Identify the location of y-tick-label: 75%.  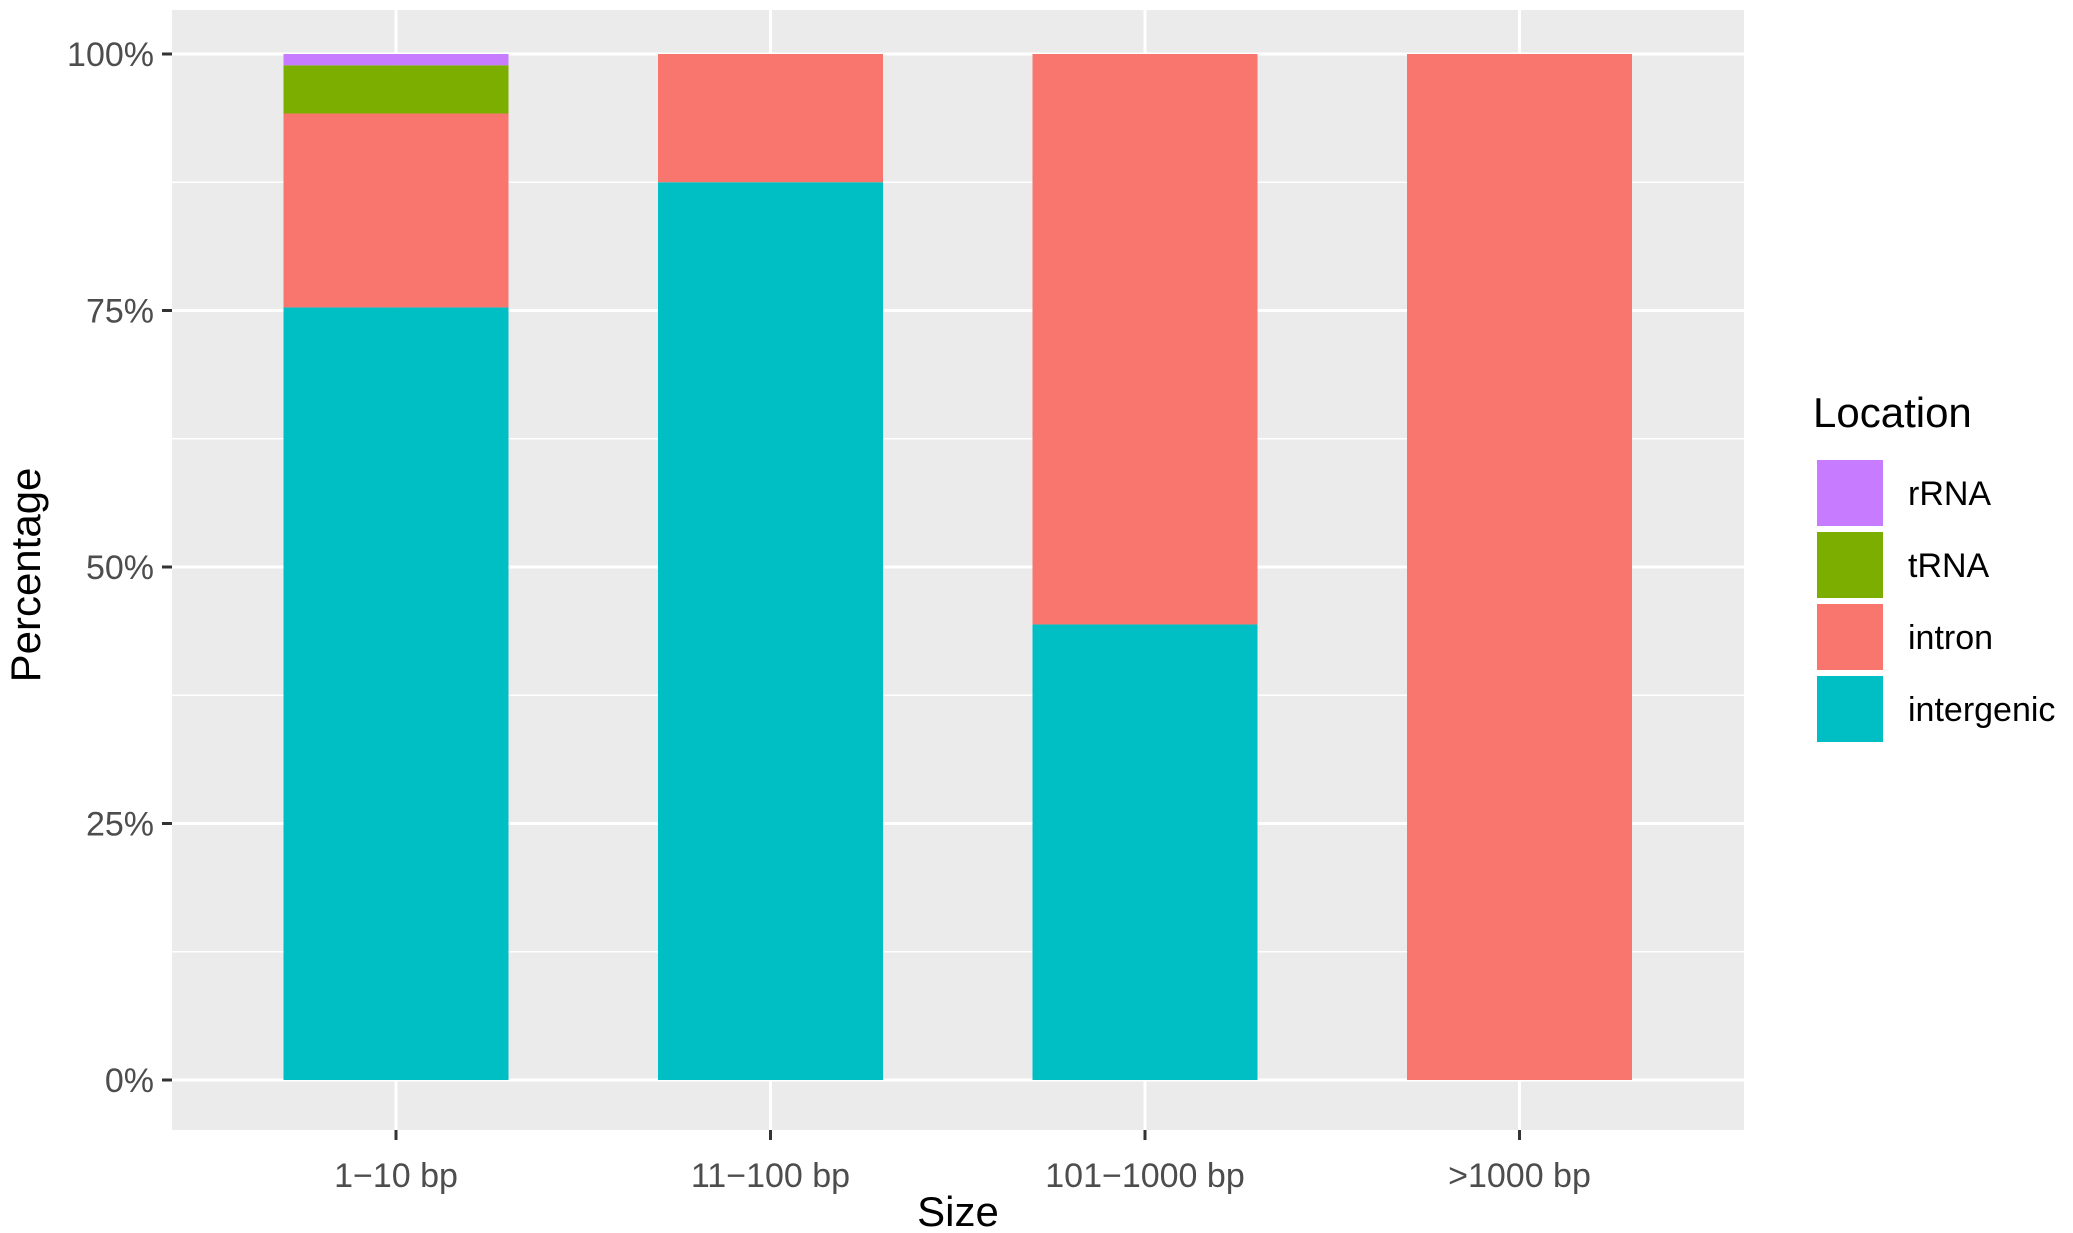
(120, 312).